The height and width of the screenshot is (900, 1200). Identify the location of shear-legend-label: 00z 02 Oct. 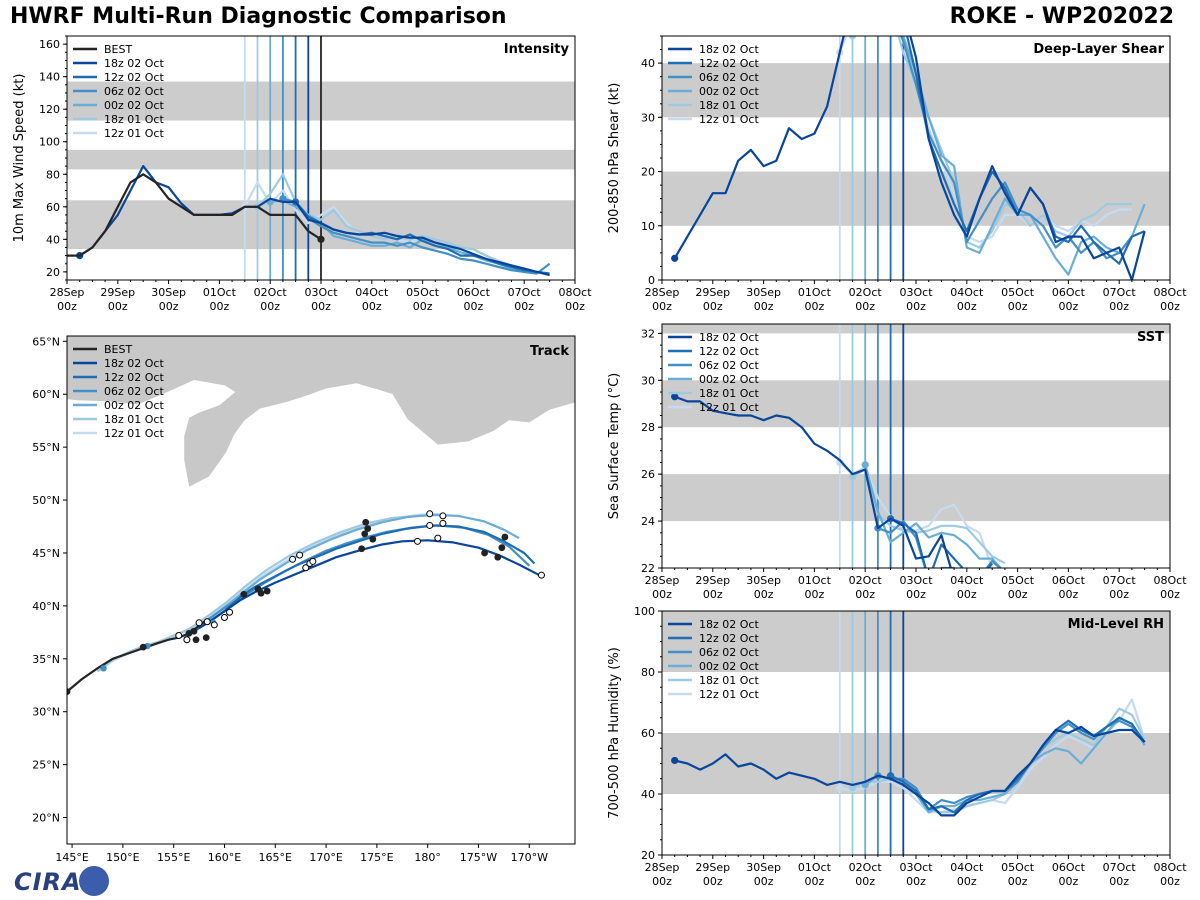
(729, 91).